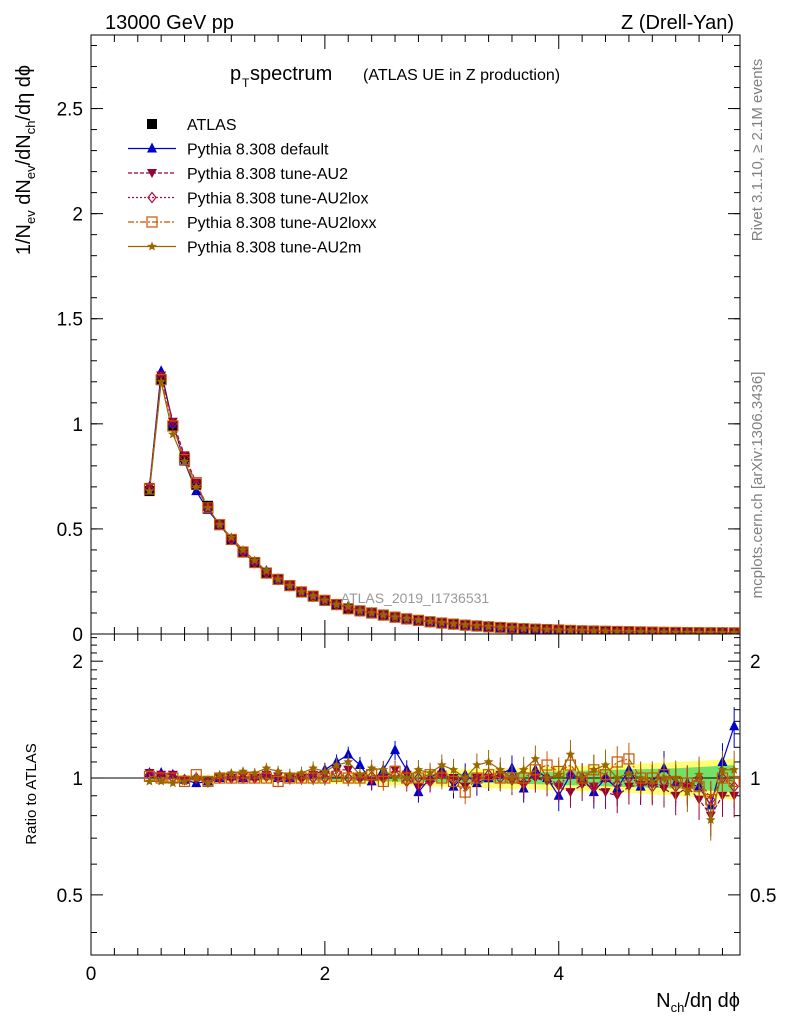 The width and height of the screenshot is (786, 1029). I want to click on ratio-ylabel: Ratio to ATLAS, so click(31, 793).